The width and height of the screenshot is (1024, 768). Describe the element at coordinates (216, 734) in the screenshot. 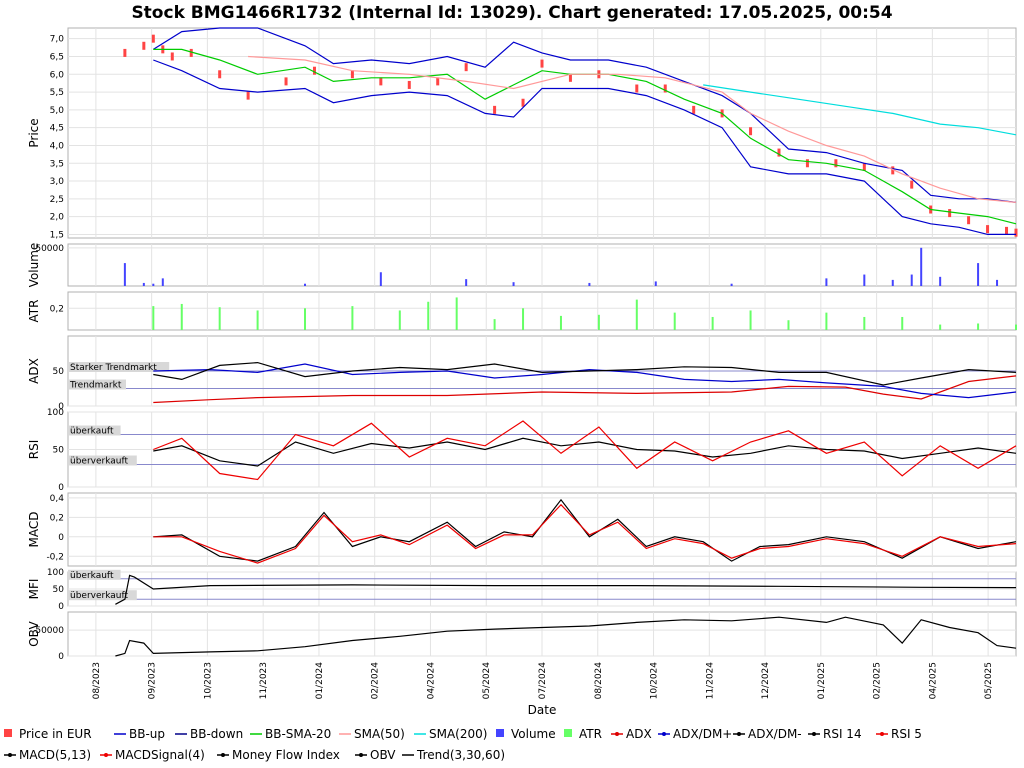

I see `legend-label: BB-down` at that location.